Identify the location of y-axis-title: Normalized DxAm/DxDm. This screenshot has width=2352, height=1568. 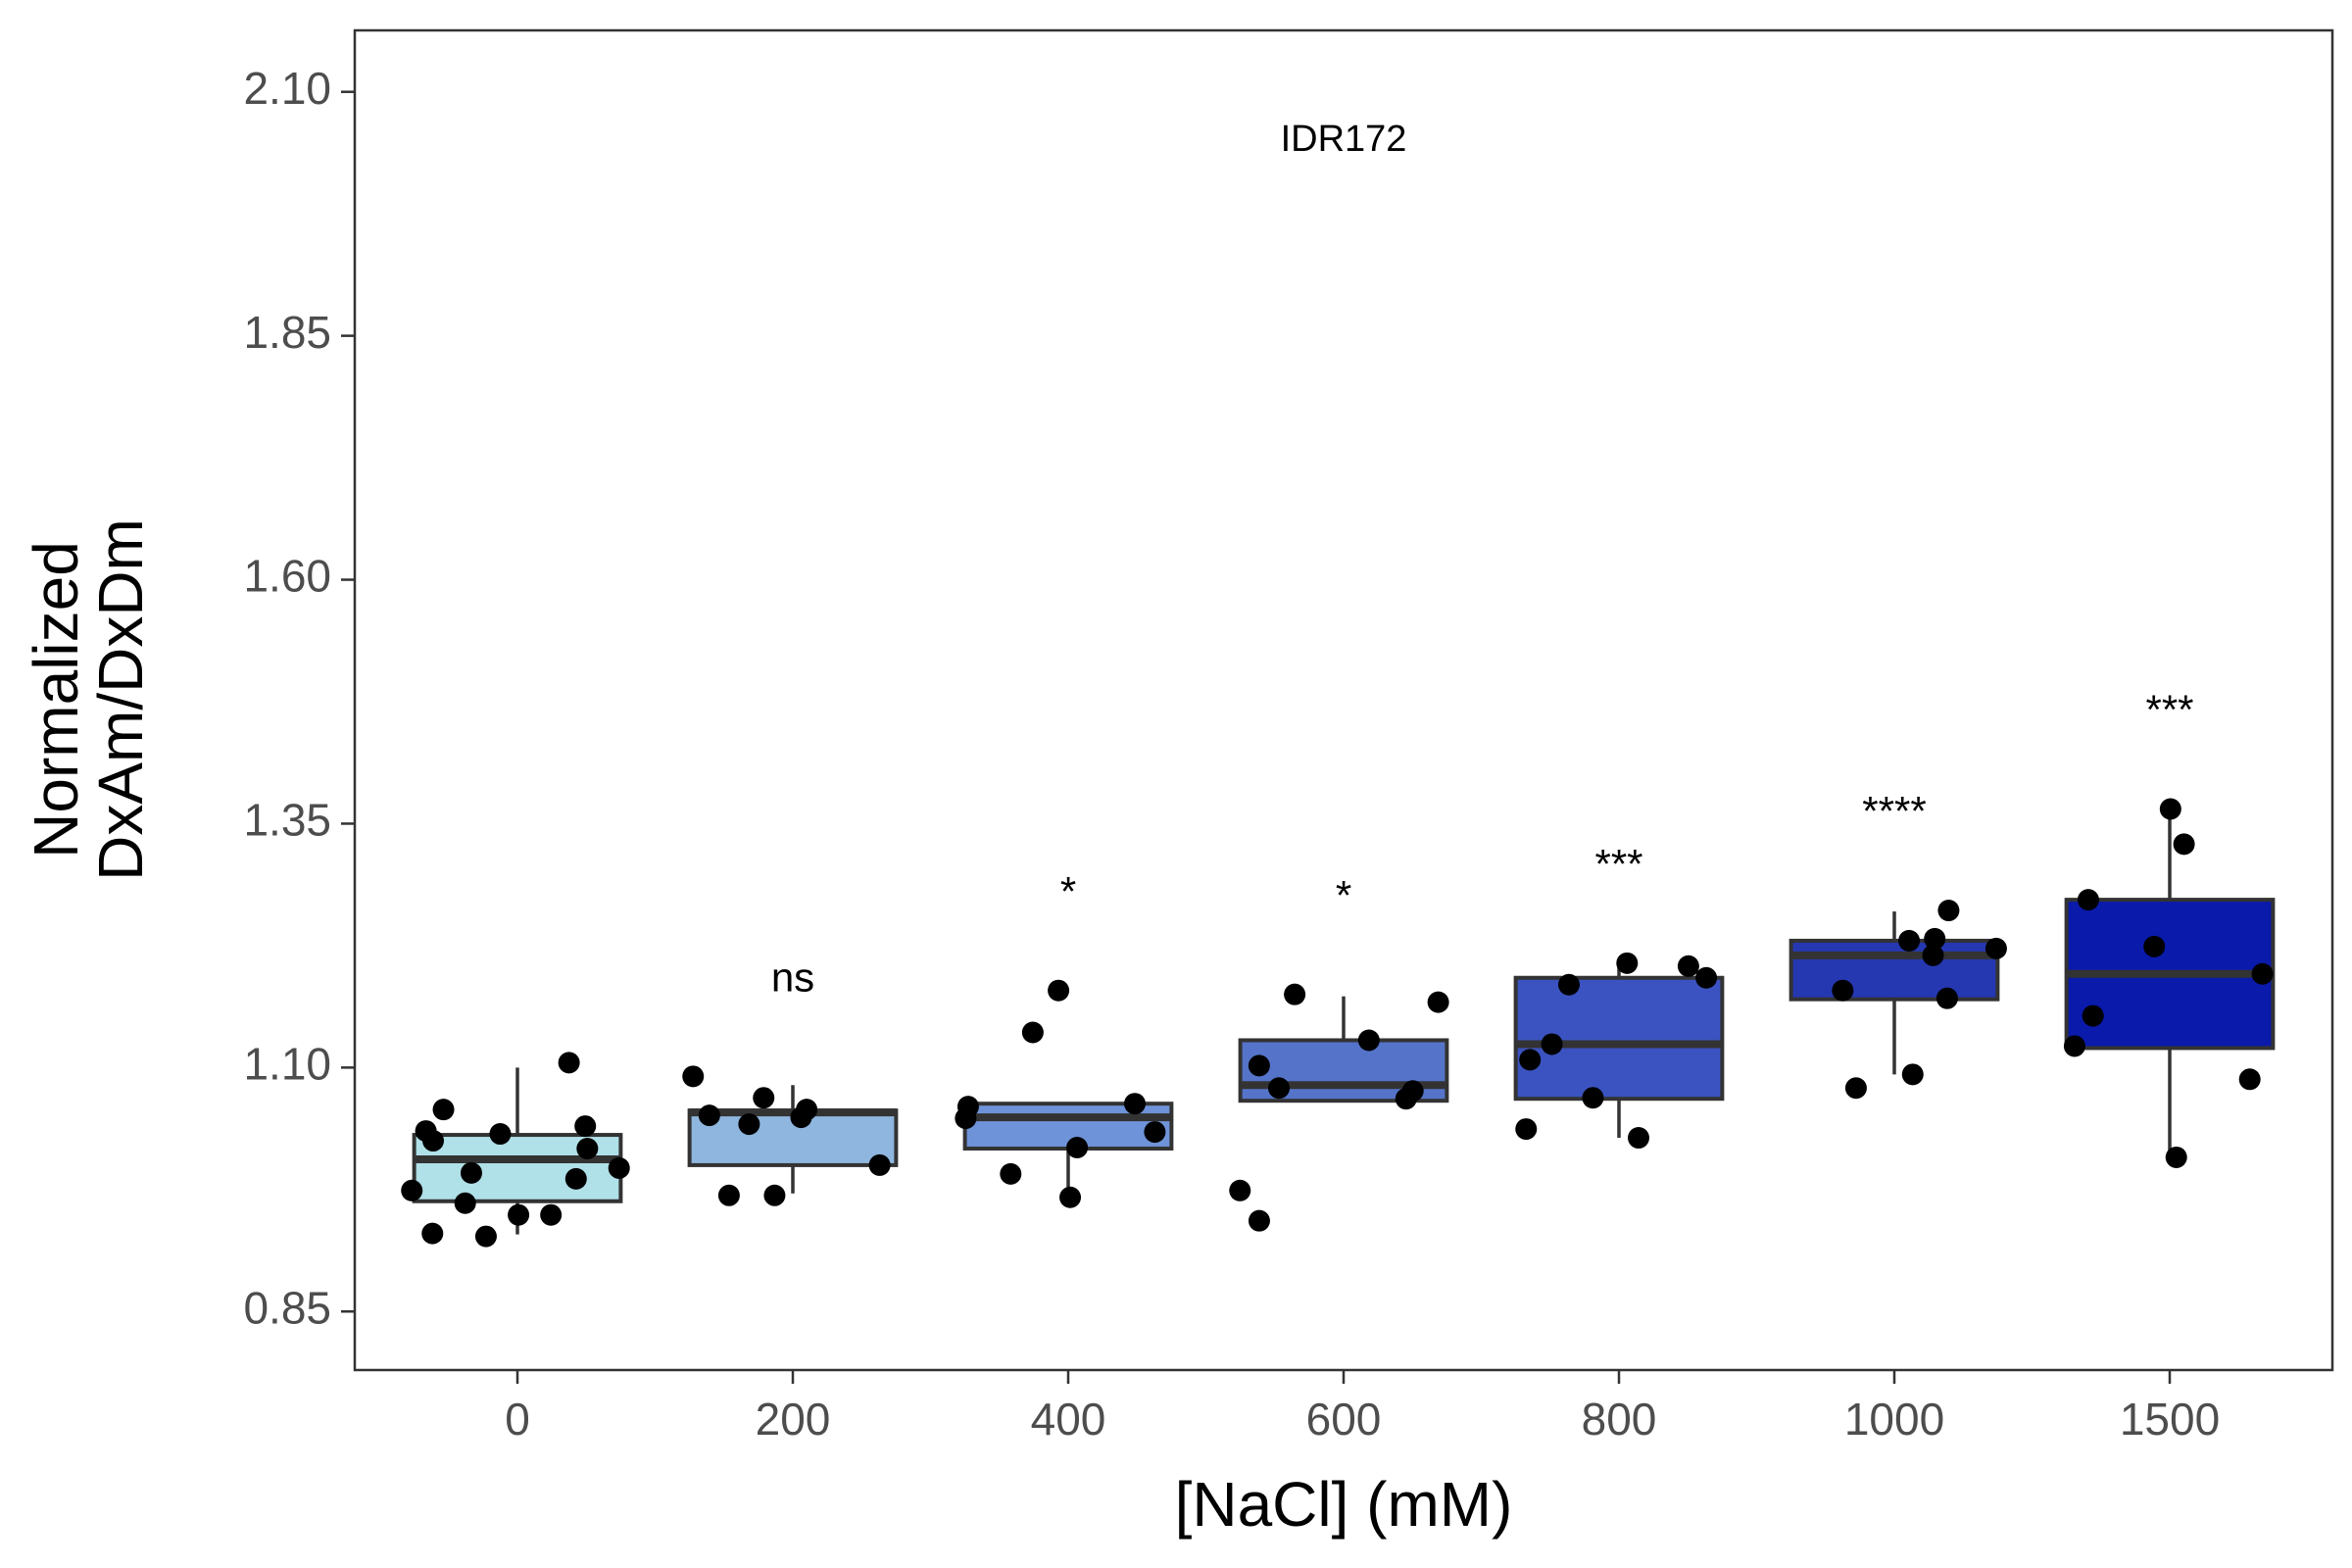
(88, 699).